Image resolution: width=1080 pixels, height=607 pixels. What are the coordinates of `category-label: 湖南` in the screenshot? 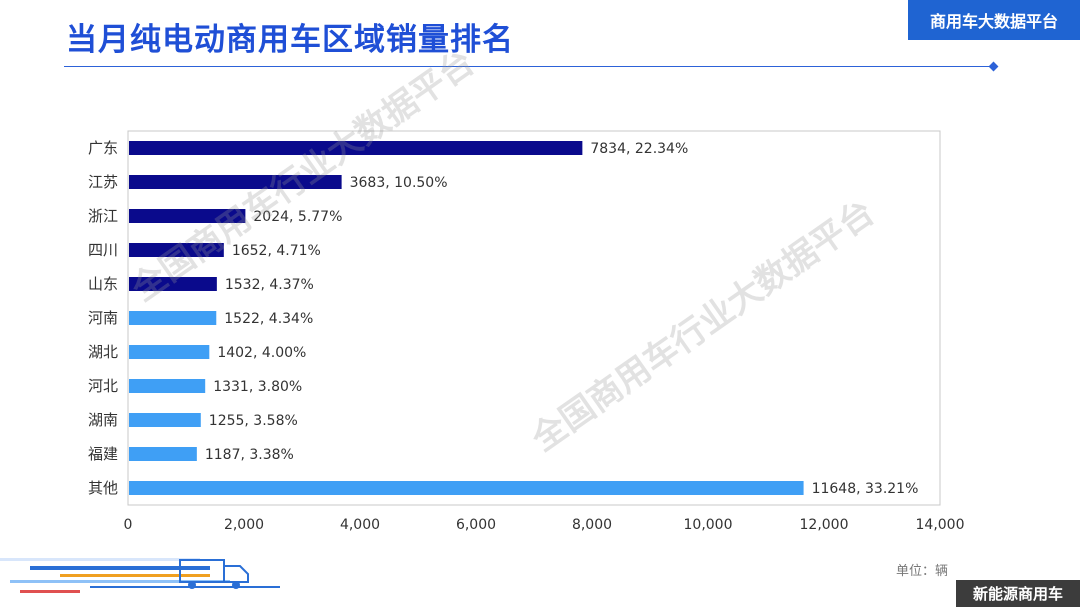 It's located at (103, 420).